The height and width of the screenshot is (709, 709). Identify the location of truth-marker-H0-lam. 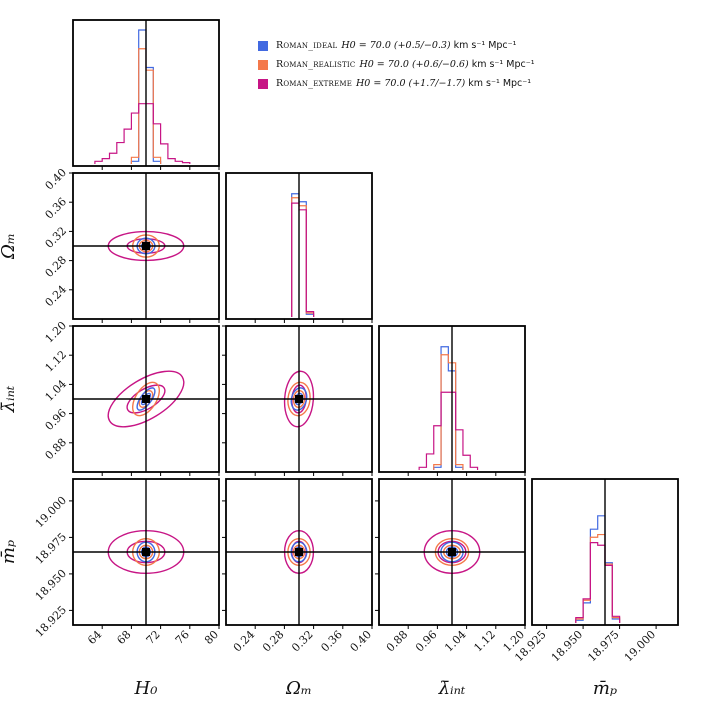
(146, 399).